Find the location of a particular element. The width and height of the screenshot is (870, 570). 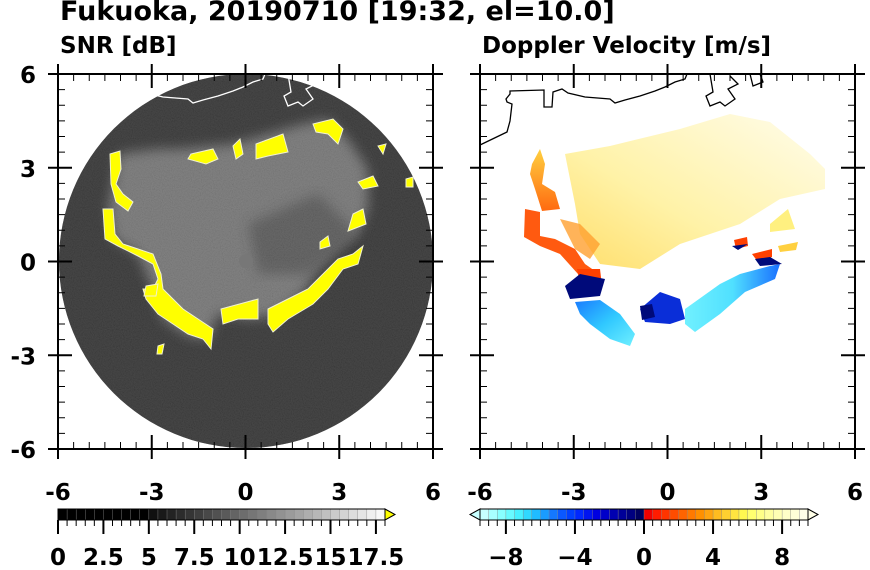

colorbar-tick-label: 8 is located at coordinates (782, 557).